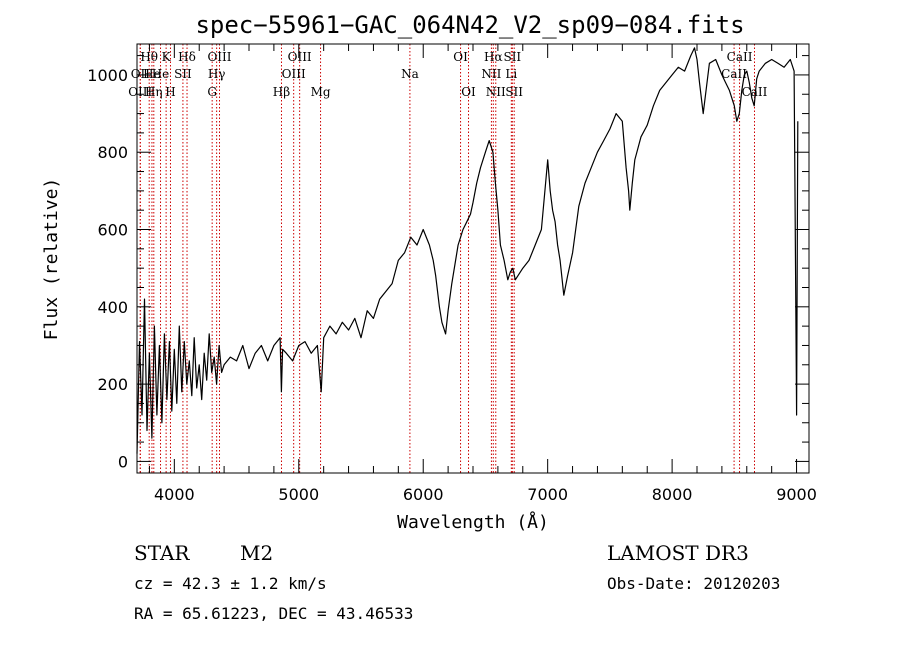  What do you see at coordinates (796, 494) in the screenshot?
I see `x-tick-label: 9000` at bounding box center [796, 494].